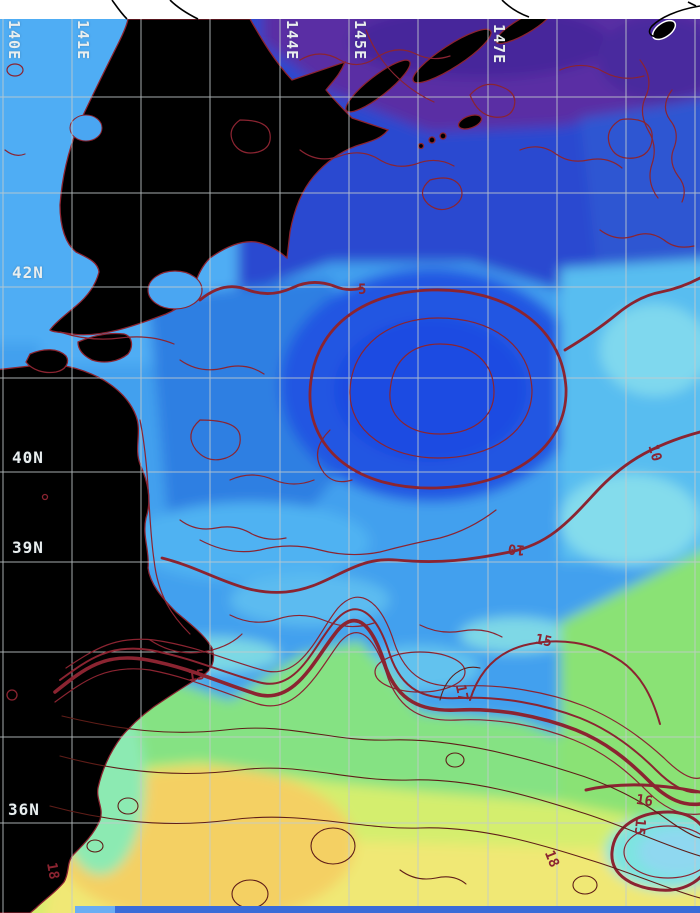 This screenshot has height=913, width=700. What do you see at coordinates (387, 909) in the screenshot?
I see `bottom-strip` at bounding box center [387, 909].